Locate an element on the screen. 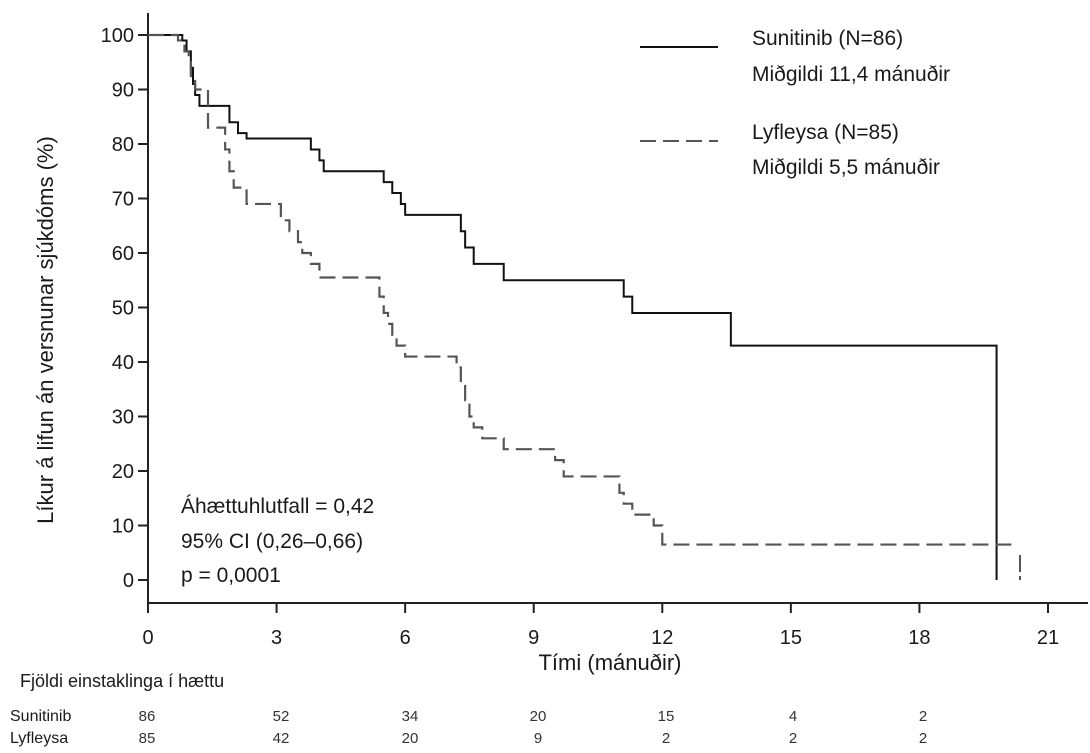 This screenshot has height=753, width=1090. x-tick-label: 12 is located at coordinates (662, 638).